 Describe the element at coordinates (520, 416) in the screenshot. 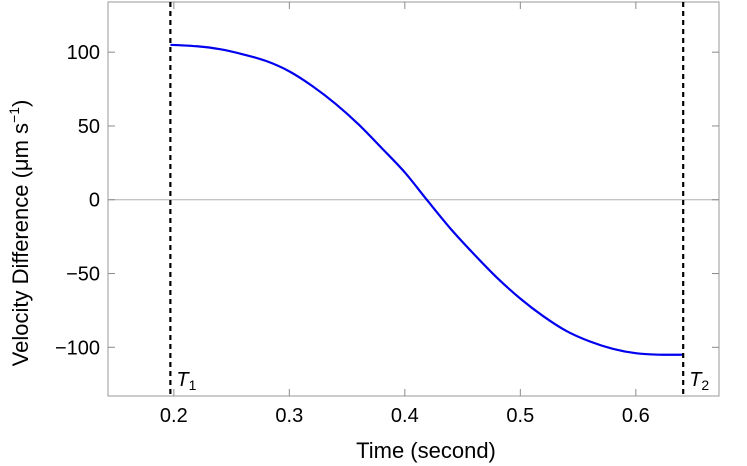

I see `x-tick-label: 0.5` at that location.